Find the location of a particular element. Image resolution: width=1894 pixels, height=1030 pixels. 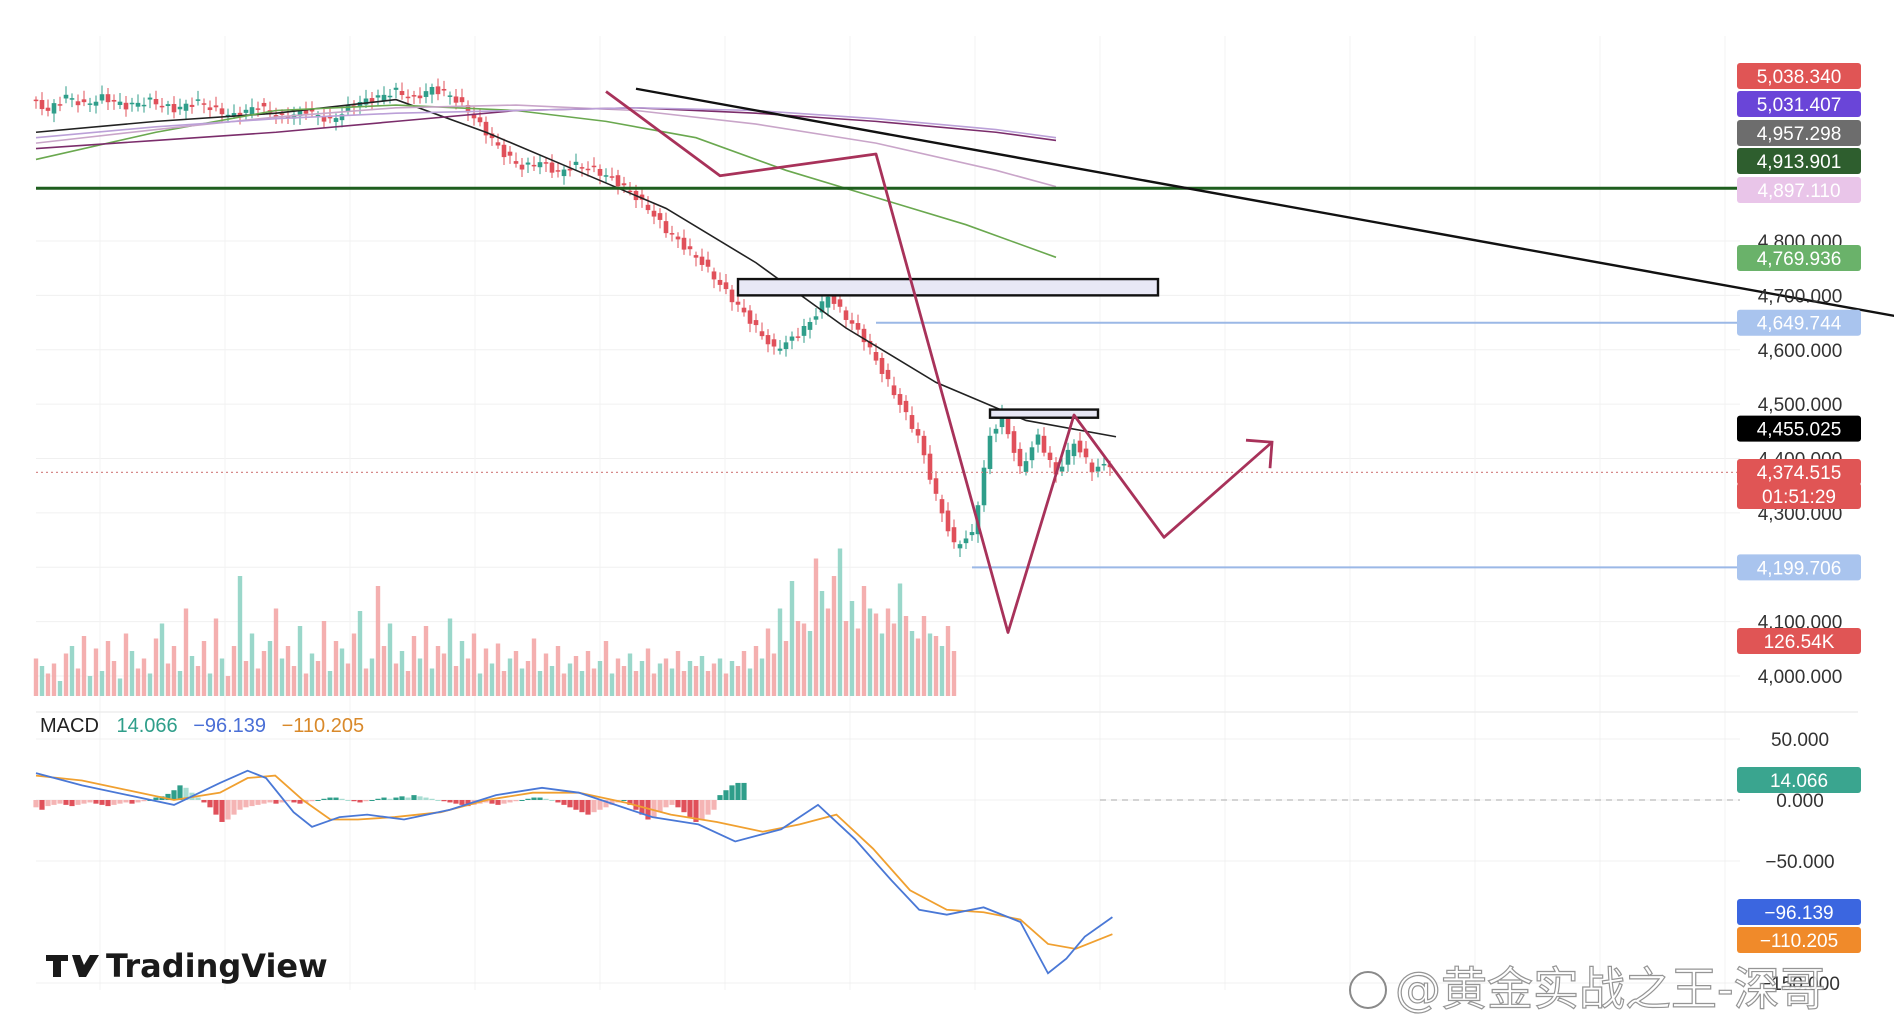

trend-line is located at coordinates (1264, 202).